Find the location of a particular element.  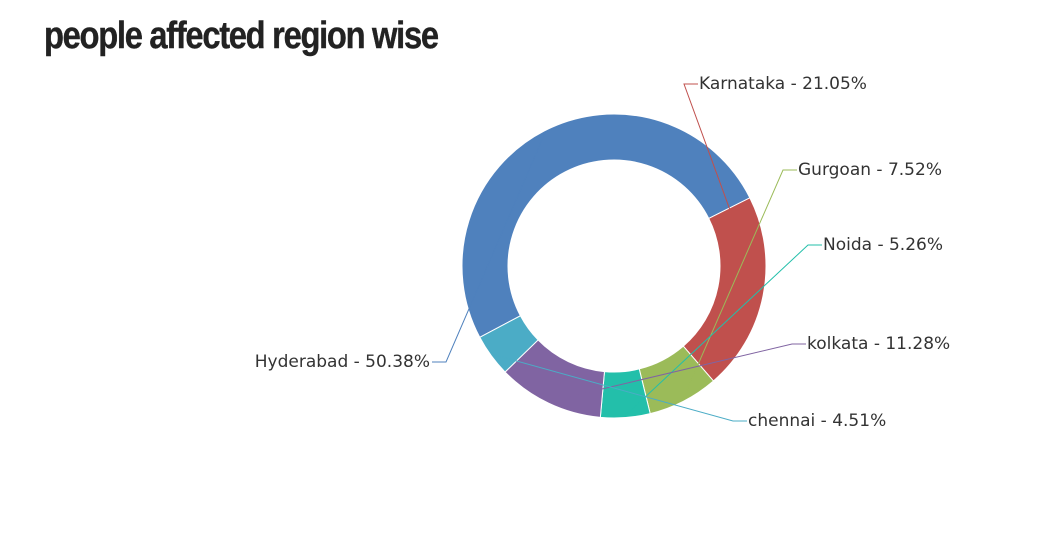

leader-line-noida is located at coordinates (723, 330).